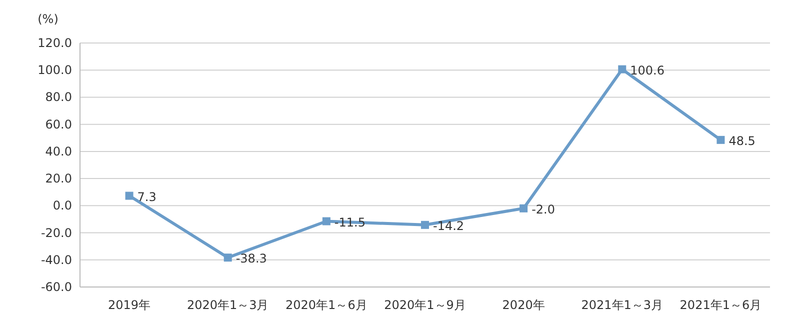 The height and width of the screenshot is (332, 800). Describe the element at coordinates (48, 19) in the screenshot. I see `y-axis-title: (%)` at that location.